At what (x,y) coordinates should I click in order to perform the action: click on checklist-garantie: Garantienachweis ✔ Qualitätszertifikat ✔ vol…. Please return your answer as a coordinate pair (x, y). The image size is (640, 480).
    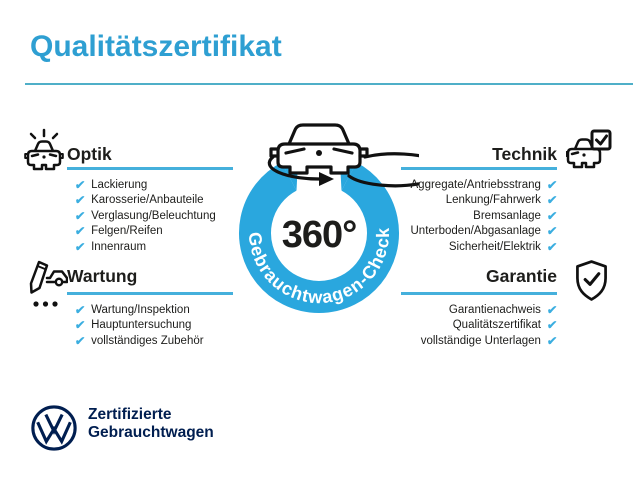
    Looking at the image, I should click on (489, 325).